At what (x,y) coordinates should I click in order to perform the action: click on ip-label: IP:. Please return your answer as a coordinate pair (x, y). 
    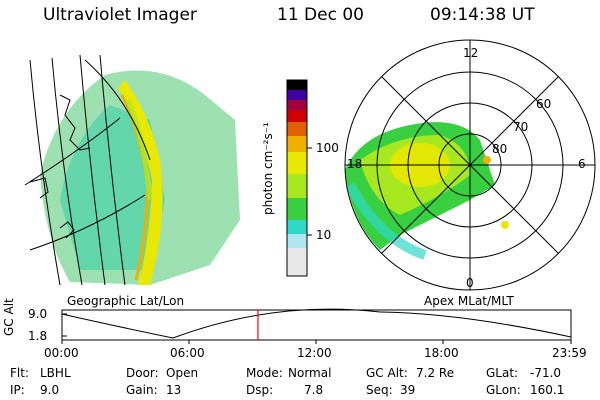
    Looking at the image, I should click on (17, 390).